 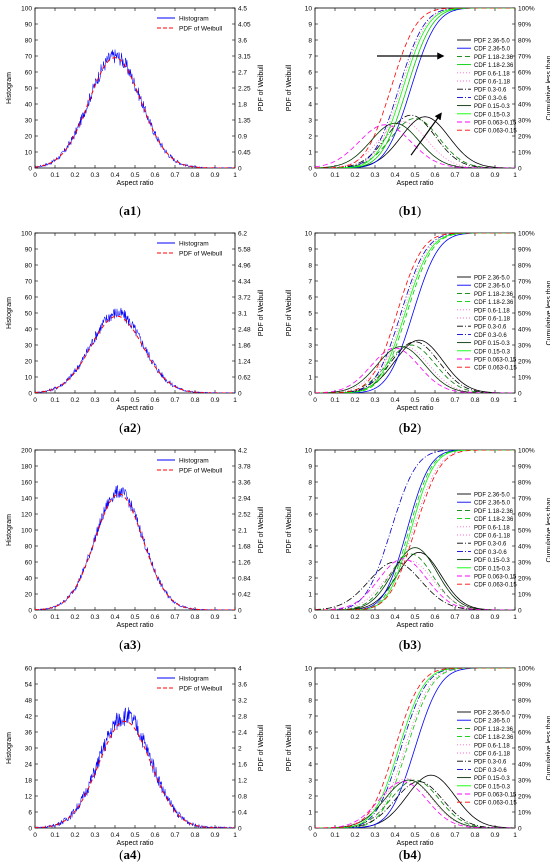 I want to click on y-tick-label: 40, so click(x=29, y=329).